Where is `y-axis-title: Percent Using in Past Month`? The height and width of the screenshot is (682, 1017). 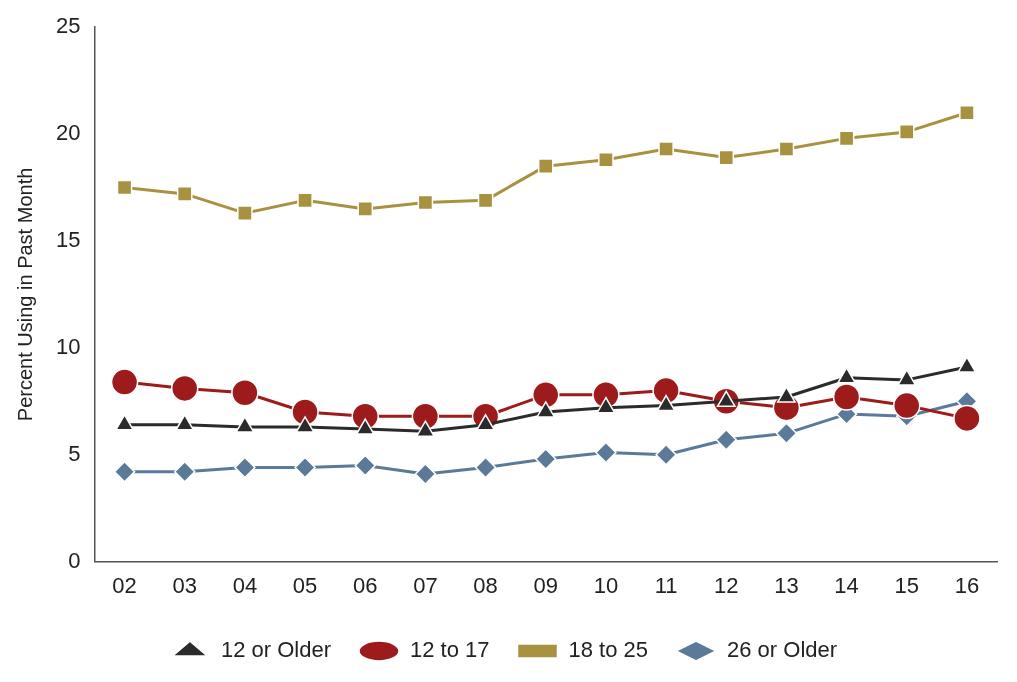 y-axis-title: Percent Using in Past Month is located at coordinates (24, 294).